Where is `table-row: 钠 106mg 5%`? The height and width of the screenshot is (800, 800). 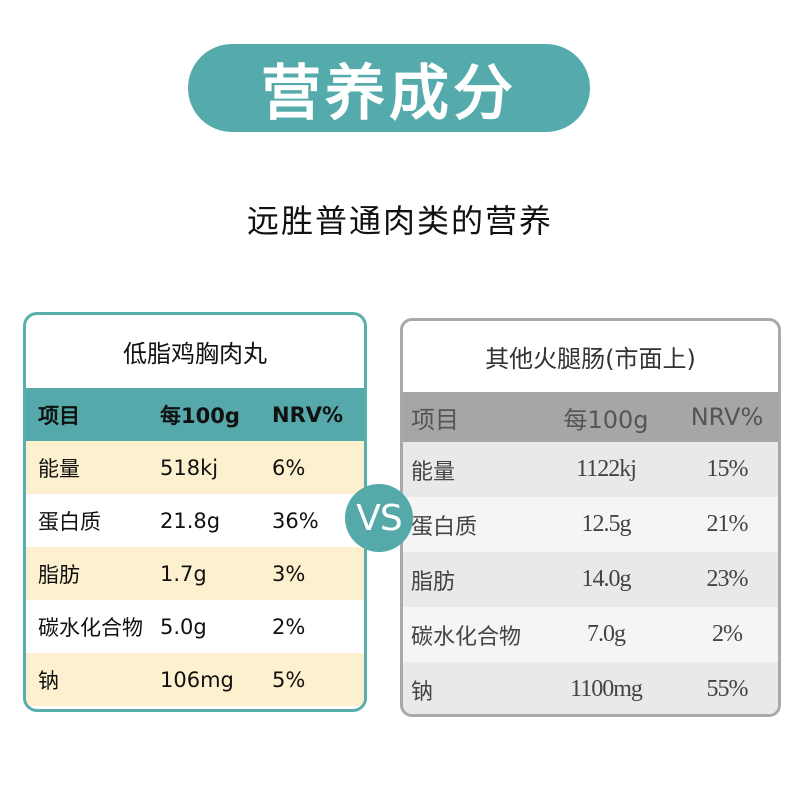
table-row: 钠 106mg 5% is located at coordinates (195, 679).